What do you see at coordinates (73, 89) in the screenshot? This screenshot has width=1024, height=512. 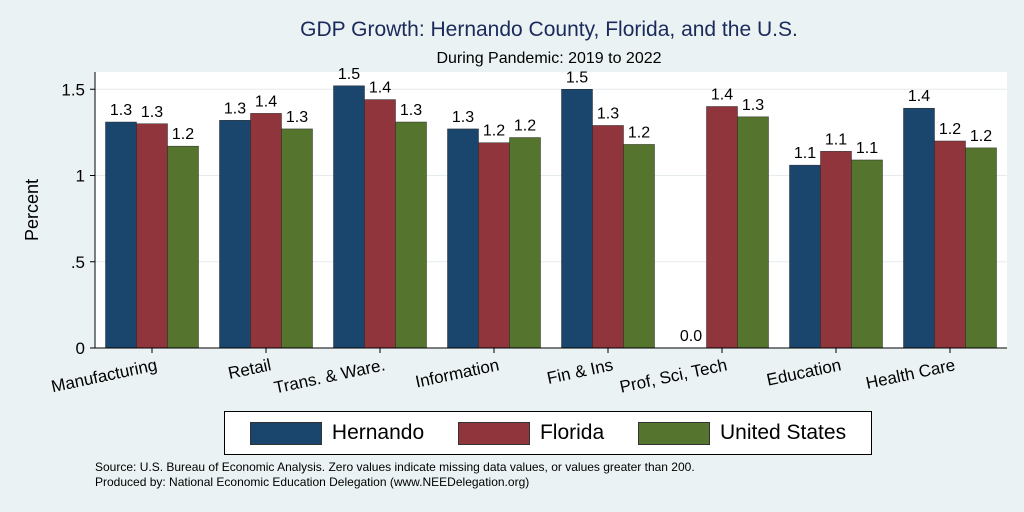 I see `y-tick-label: 1.5` at bounding box center [73, 89].